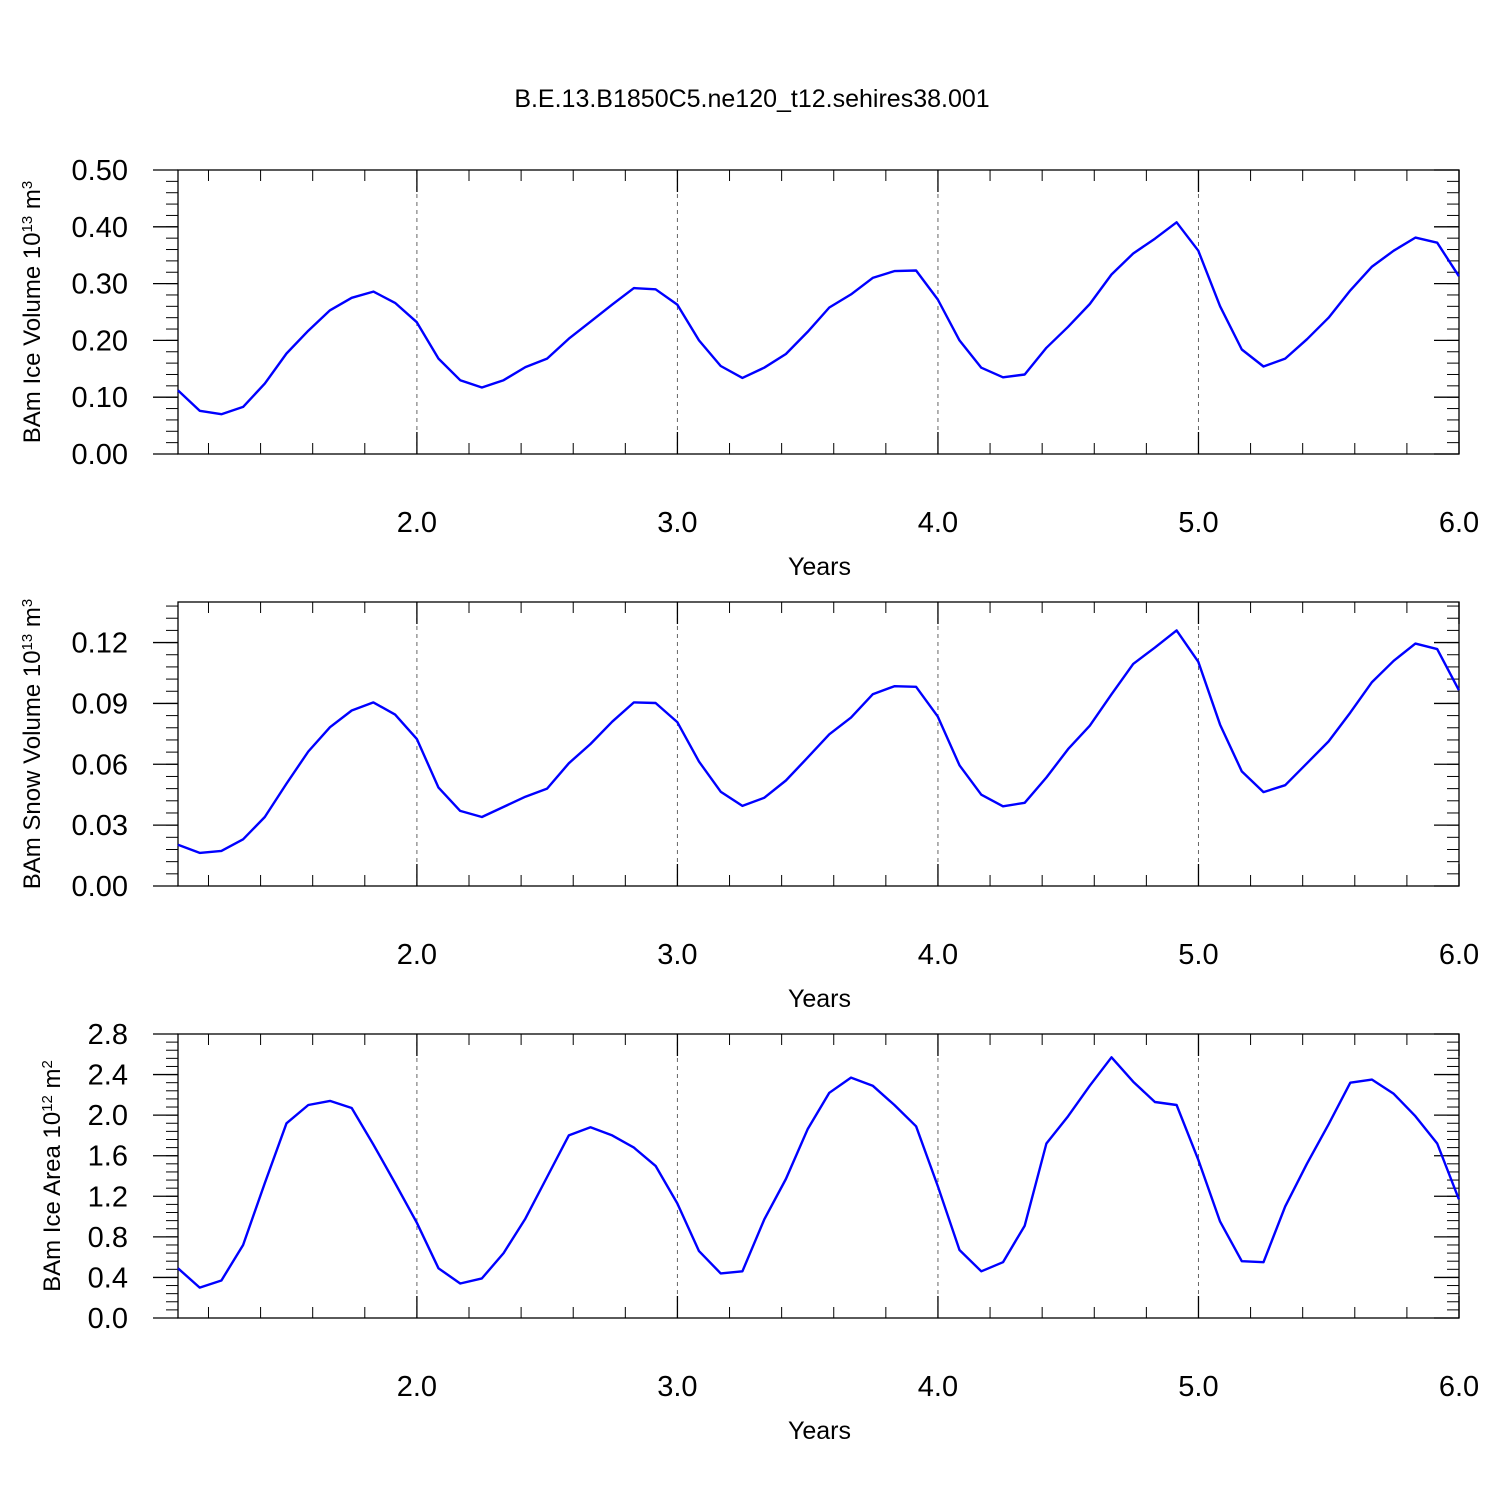  I want to click on y-tick-label: 0.20, so click(100, 341).